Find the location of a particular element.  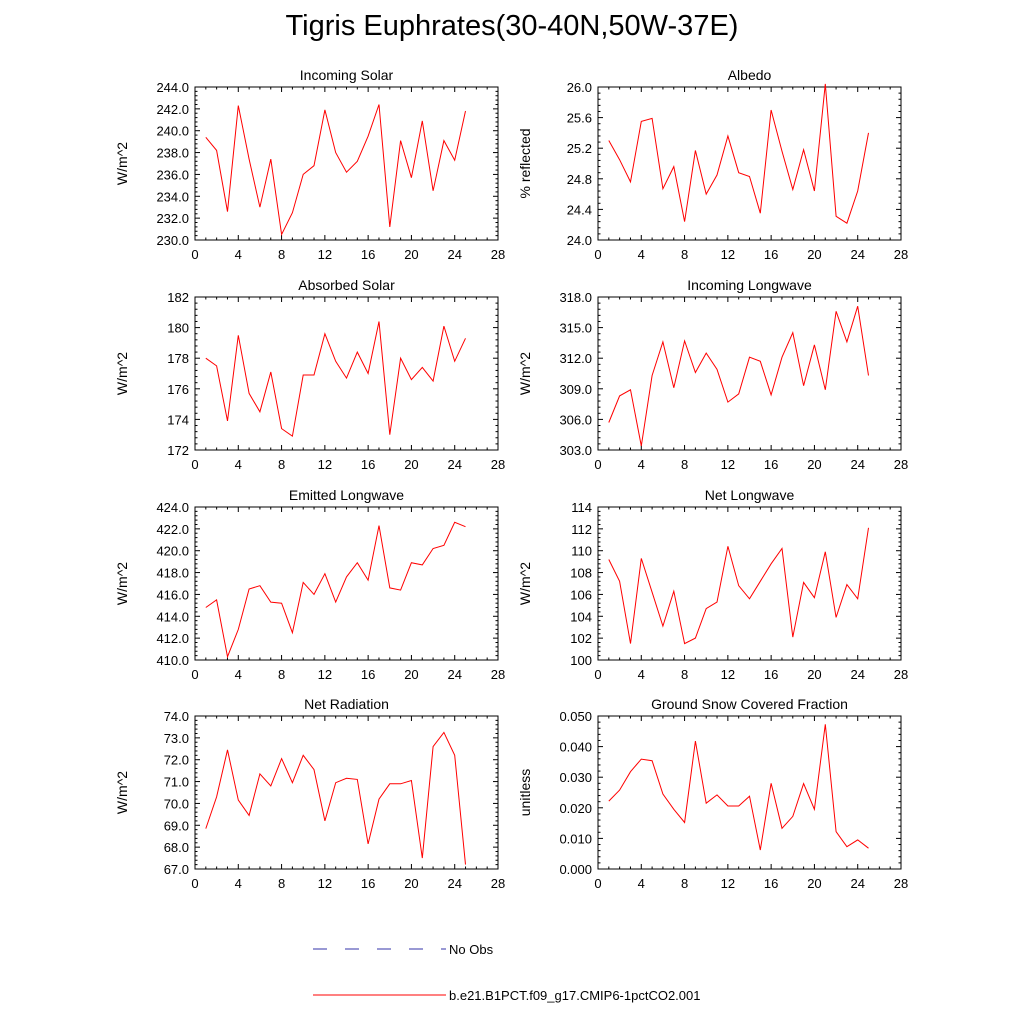

y-axis-label: unitless is located at coordinates (525, 792).